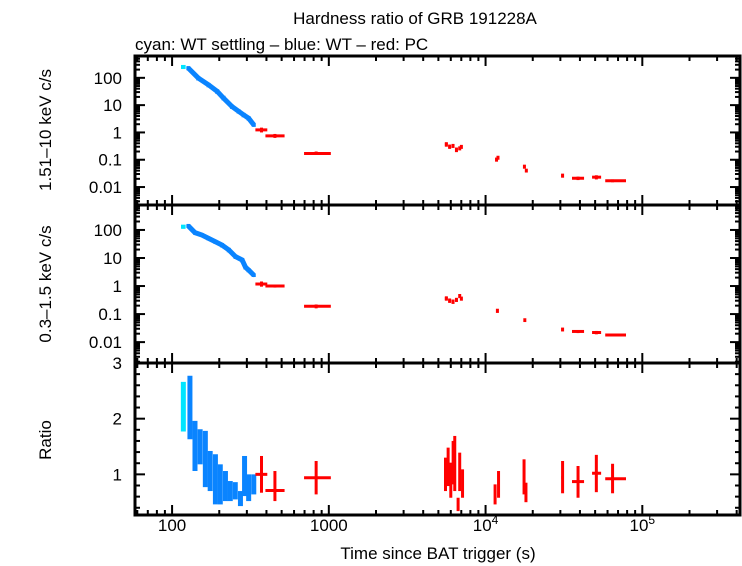 The width and height of the screenshot is (742, 566). I want to click on y-tick-label: 2, so click(117, 419).